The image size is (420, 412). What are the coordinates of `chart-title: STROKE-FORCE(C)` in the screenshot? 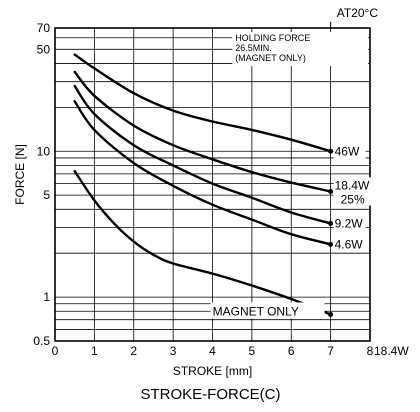 It's located at (211, 394).